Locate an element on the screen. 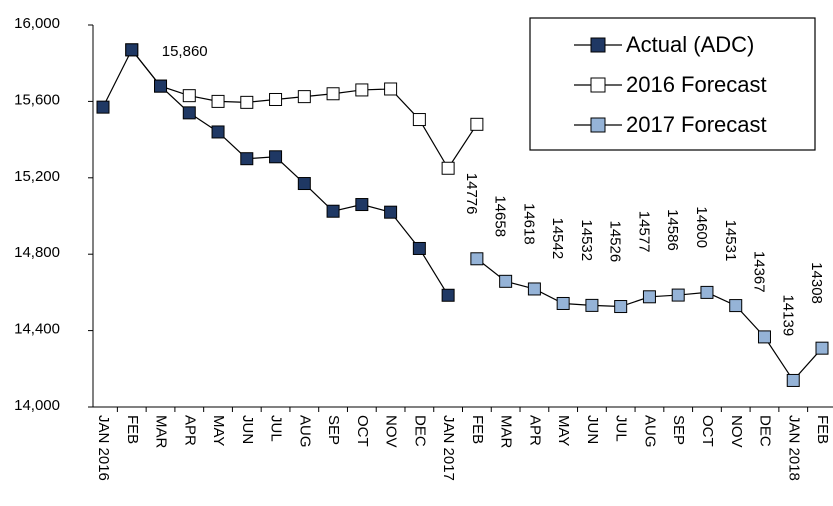  data-label: 14658 is located at coordinates (500, 216).